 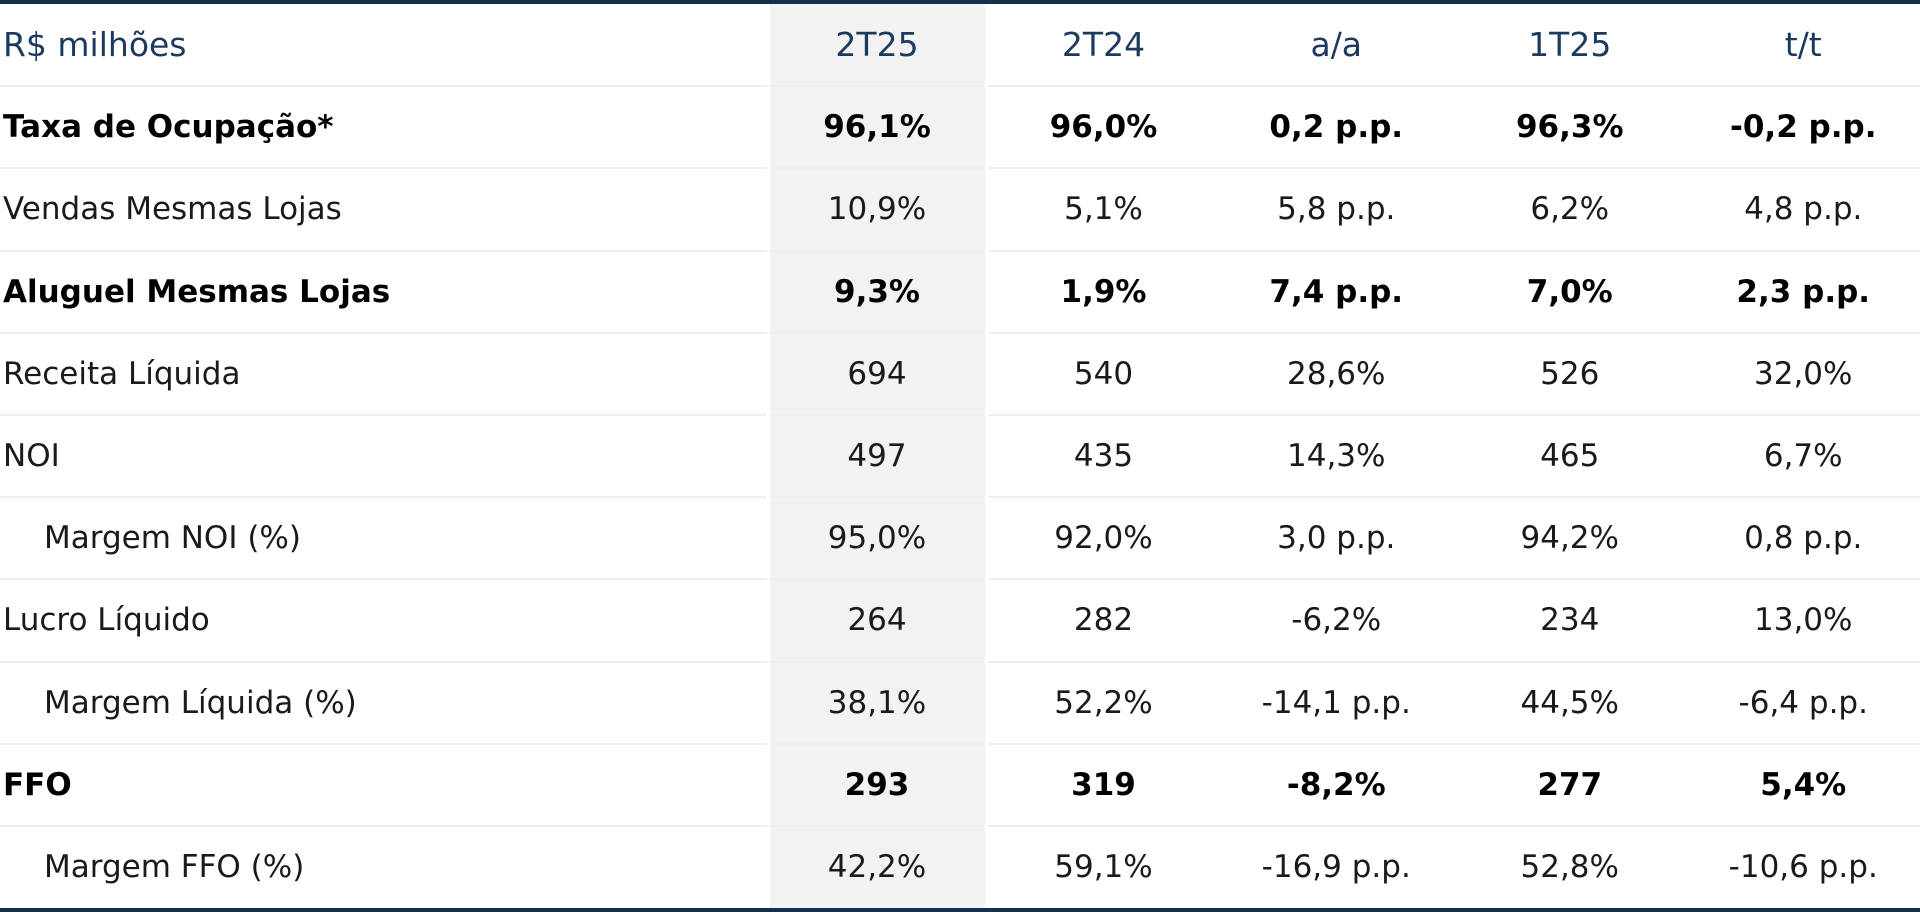 I want to click on table-cell: 5,1%, so click(x=1103, y=210).